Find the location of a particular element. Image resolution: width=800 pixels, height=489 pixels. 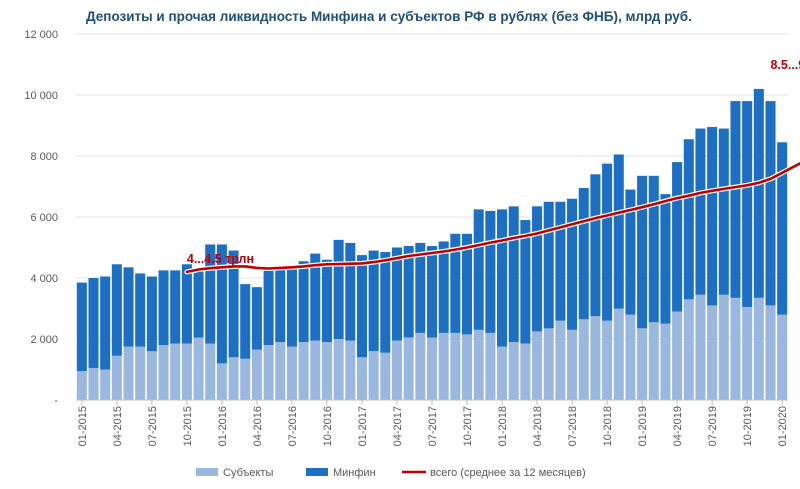

x-tick-label: 04-2018 is located at coordinates (538, 426).